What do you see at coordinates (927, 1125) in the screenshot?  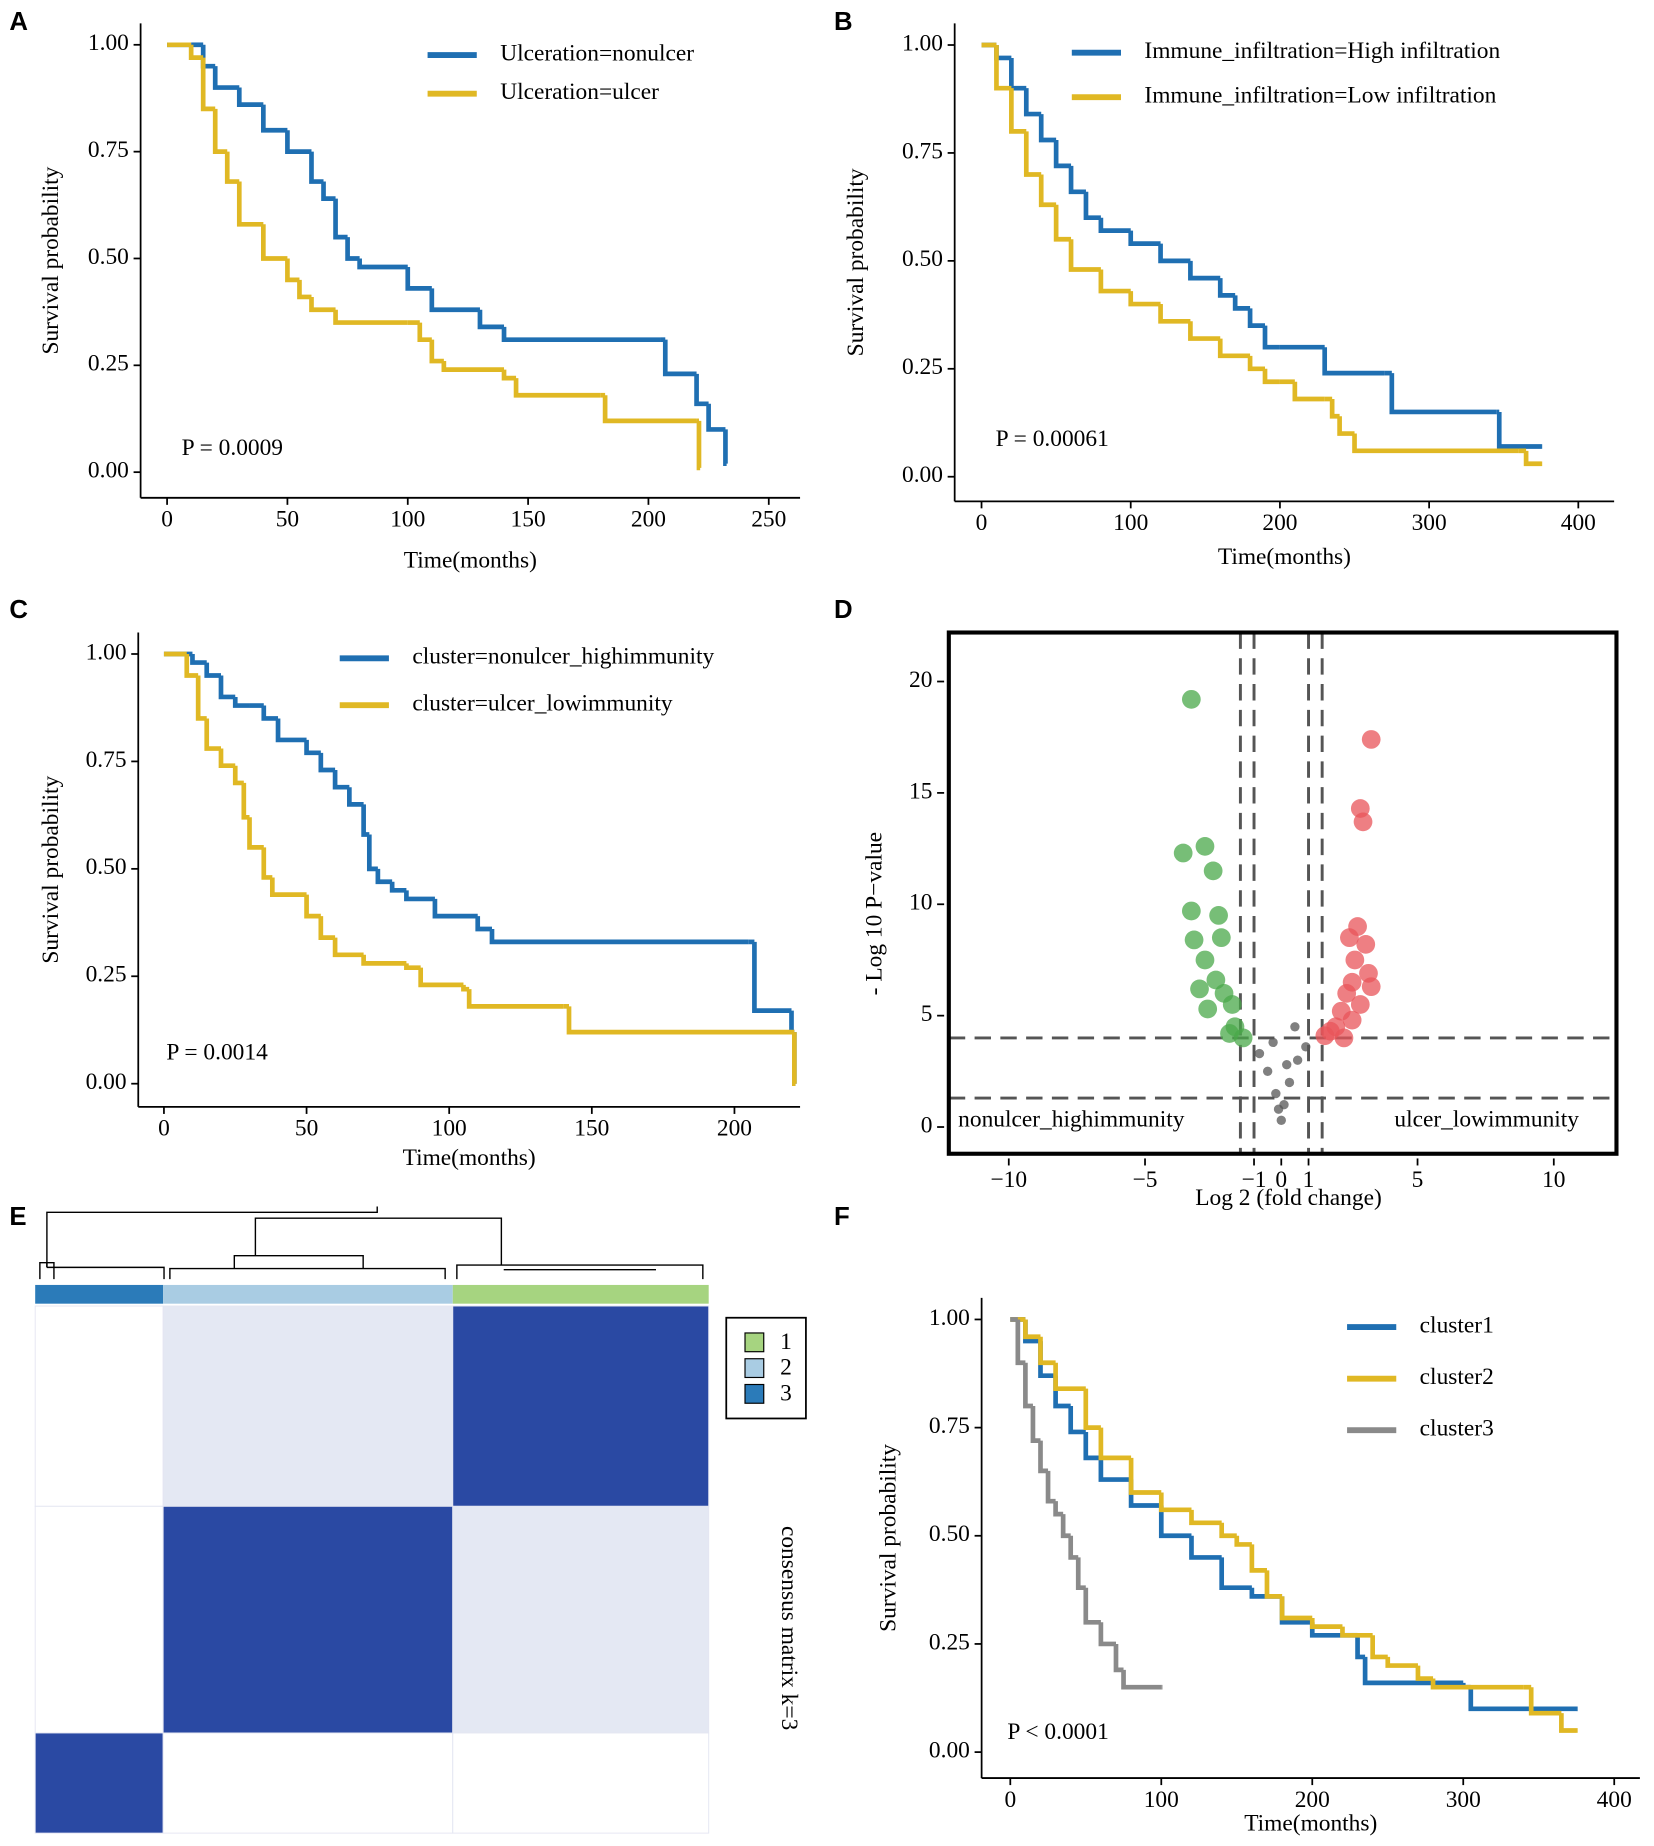 I see `y-tick-label: 0` at bounding box center [927, 1125].